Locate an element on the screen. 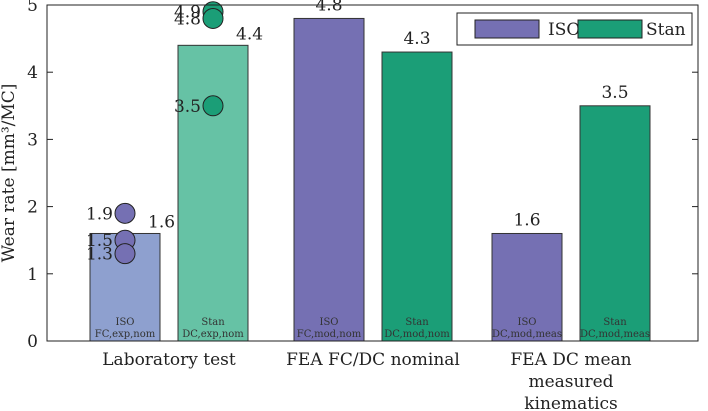 The width and height of the screenshot is (708, 411). bar-value-label: 4.8 is located at coordinates (328, 7).